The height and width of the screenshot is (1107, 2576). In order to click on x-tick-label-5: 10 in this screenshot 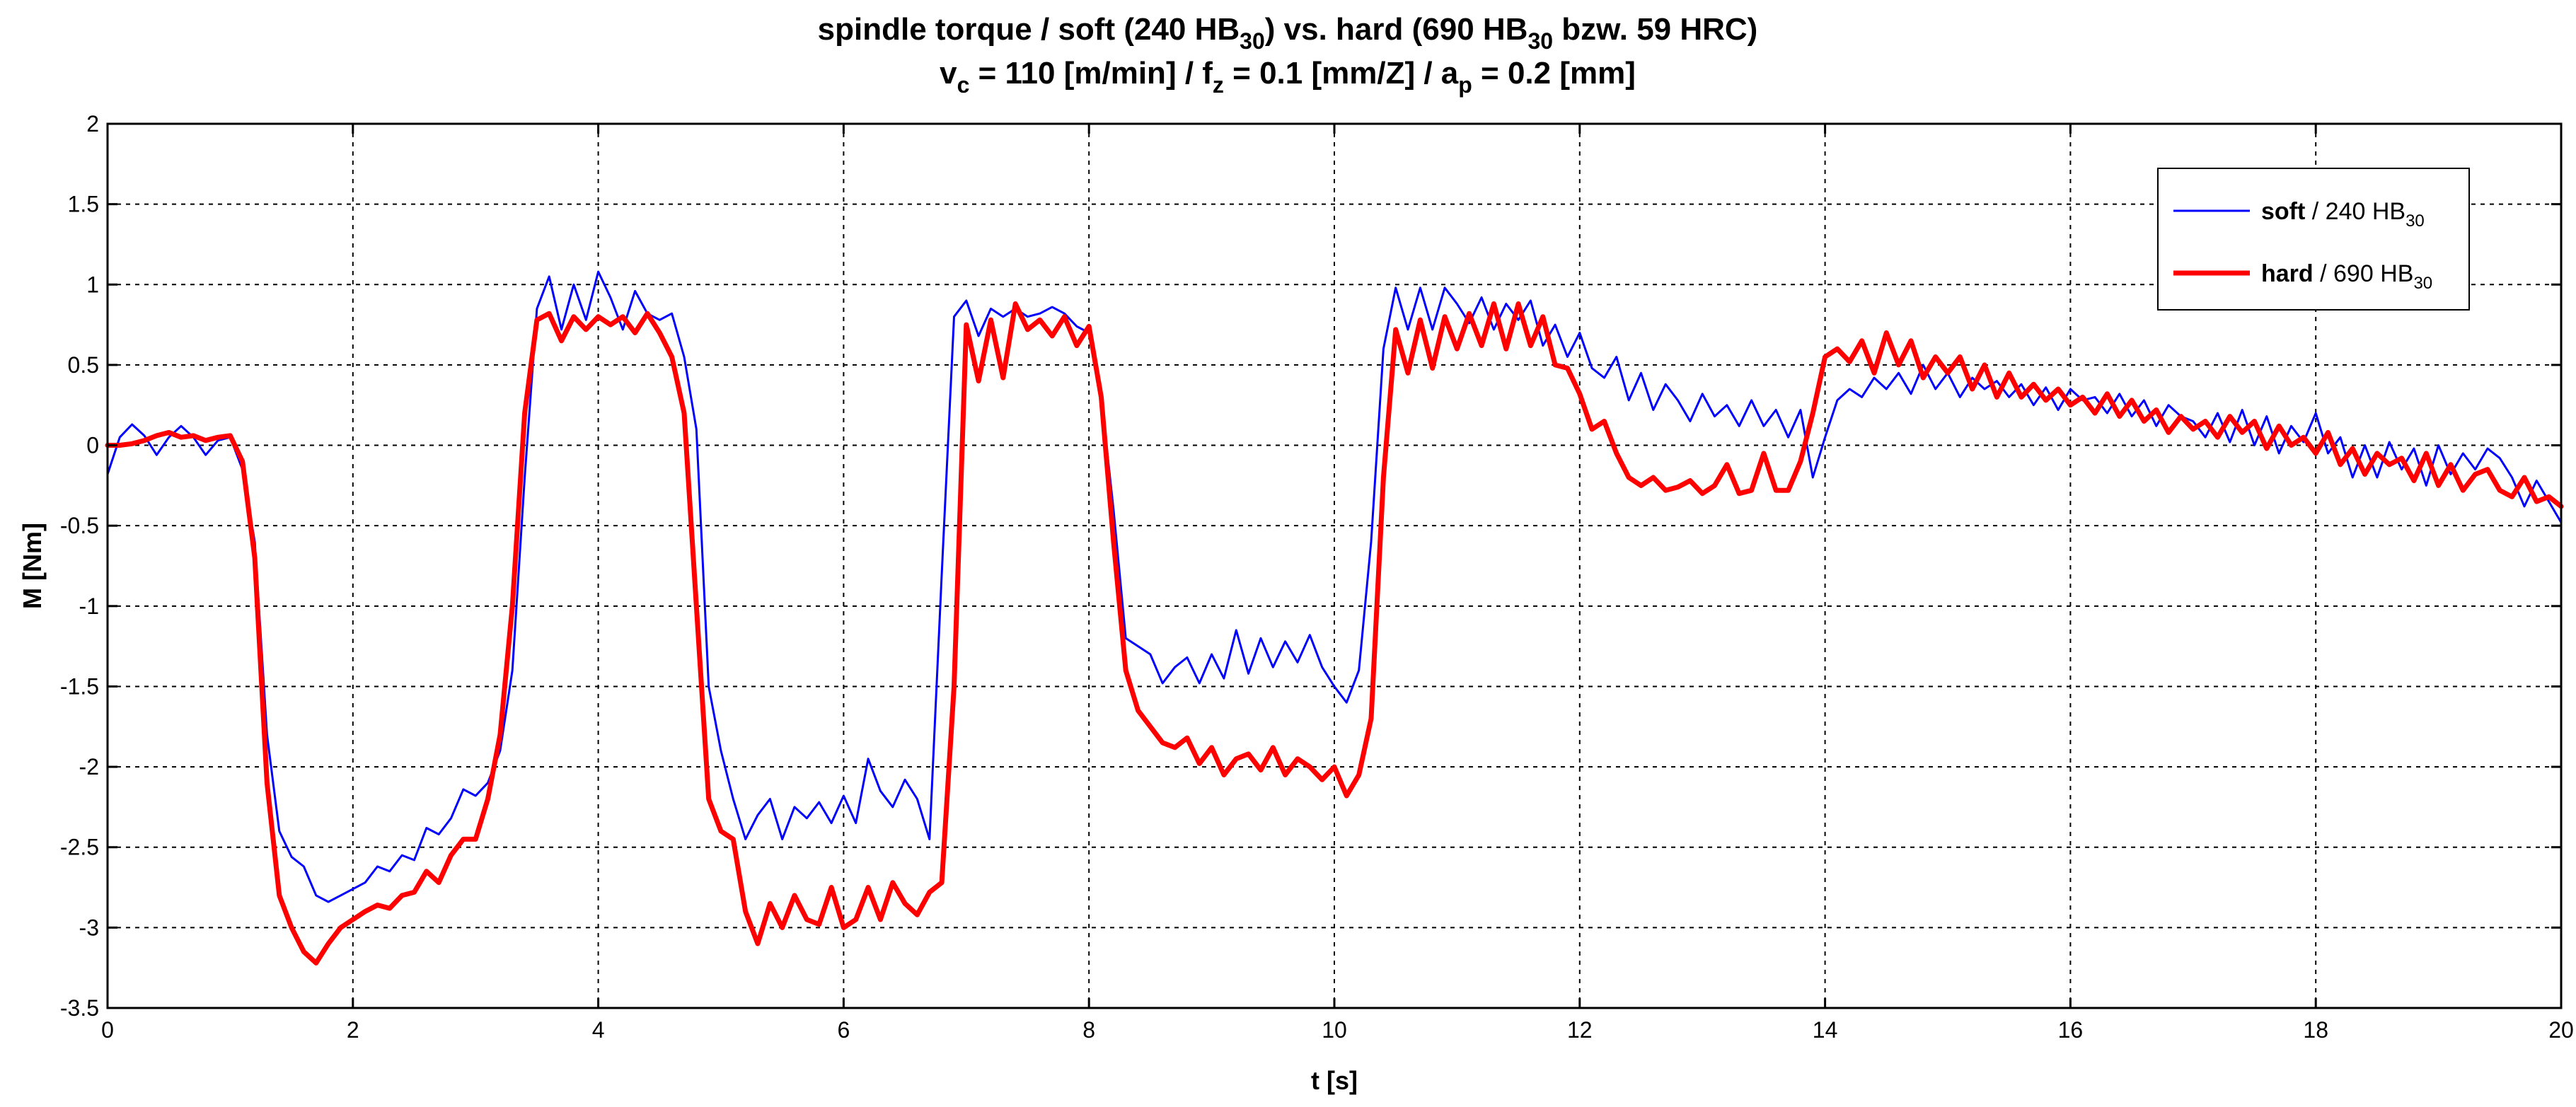, I will do `click(1334, 1030)`.